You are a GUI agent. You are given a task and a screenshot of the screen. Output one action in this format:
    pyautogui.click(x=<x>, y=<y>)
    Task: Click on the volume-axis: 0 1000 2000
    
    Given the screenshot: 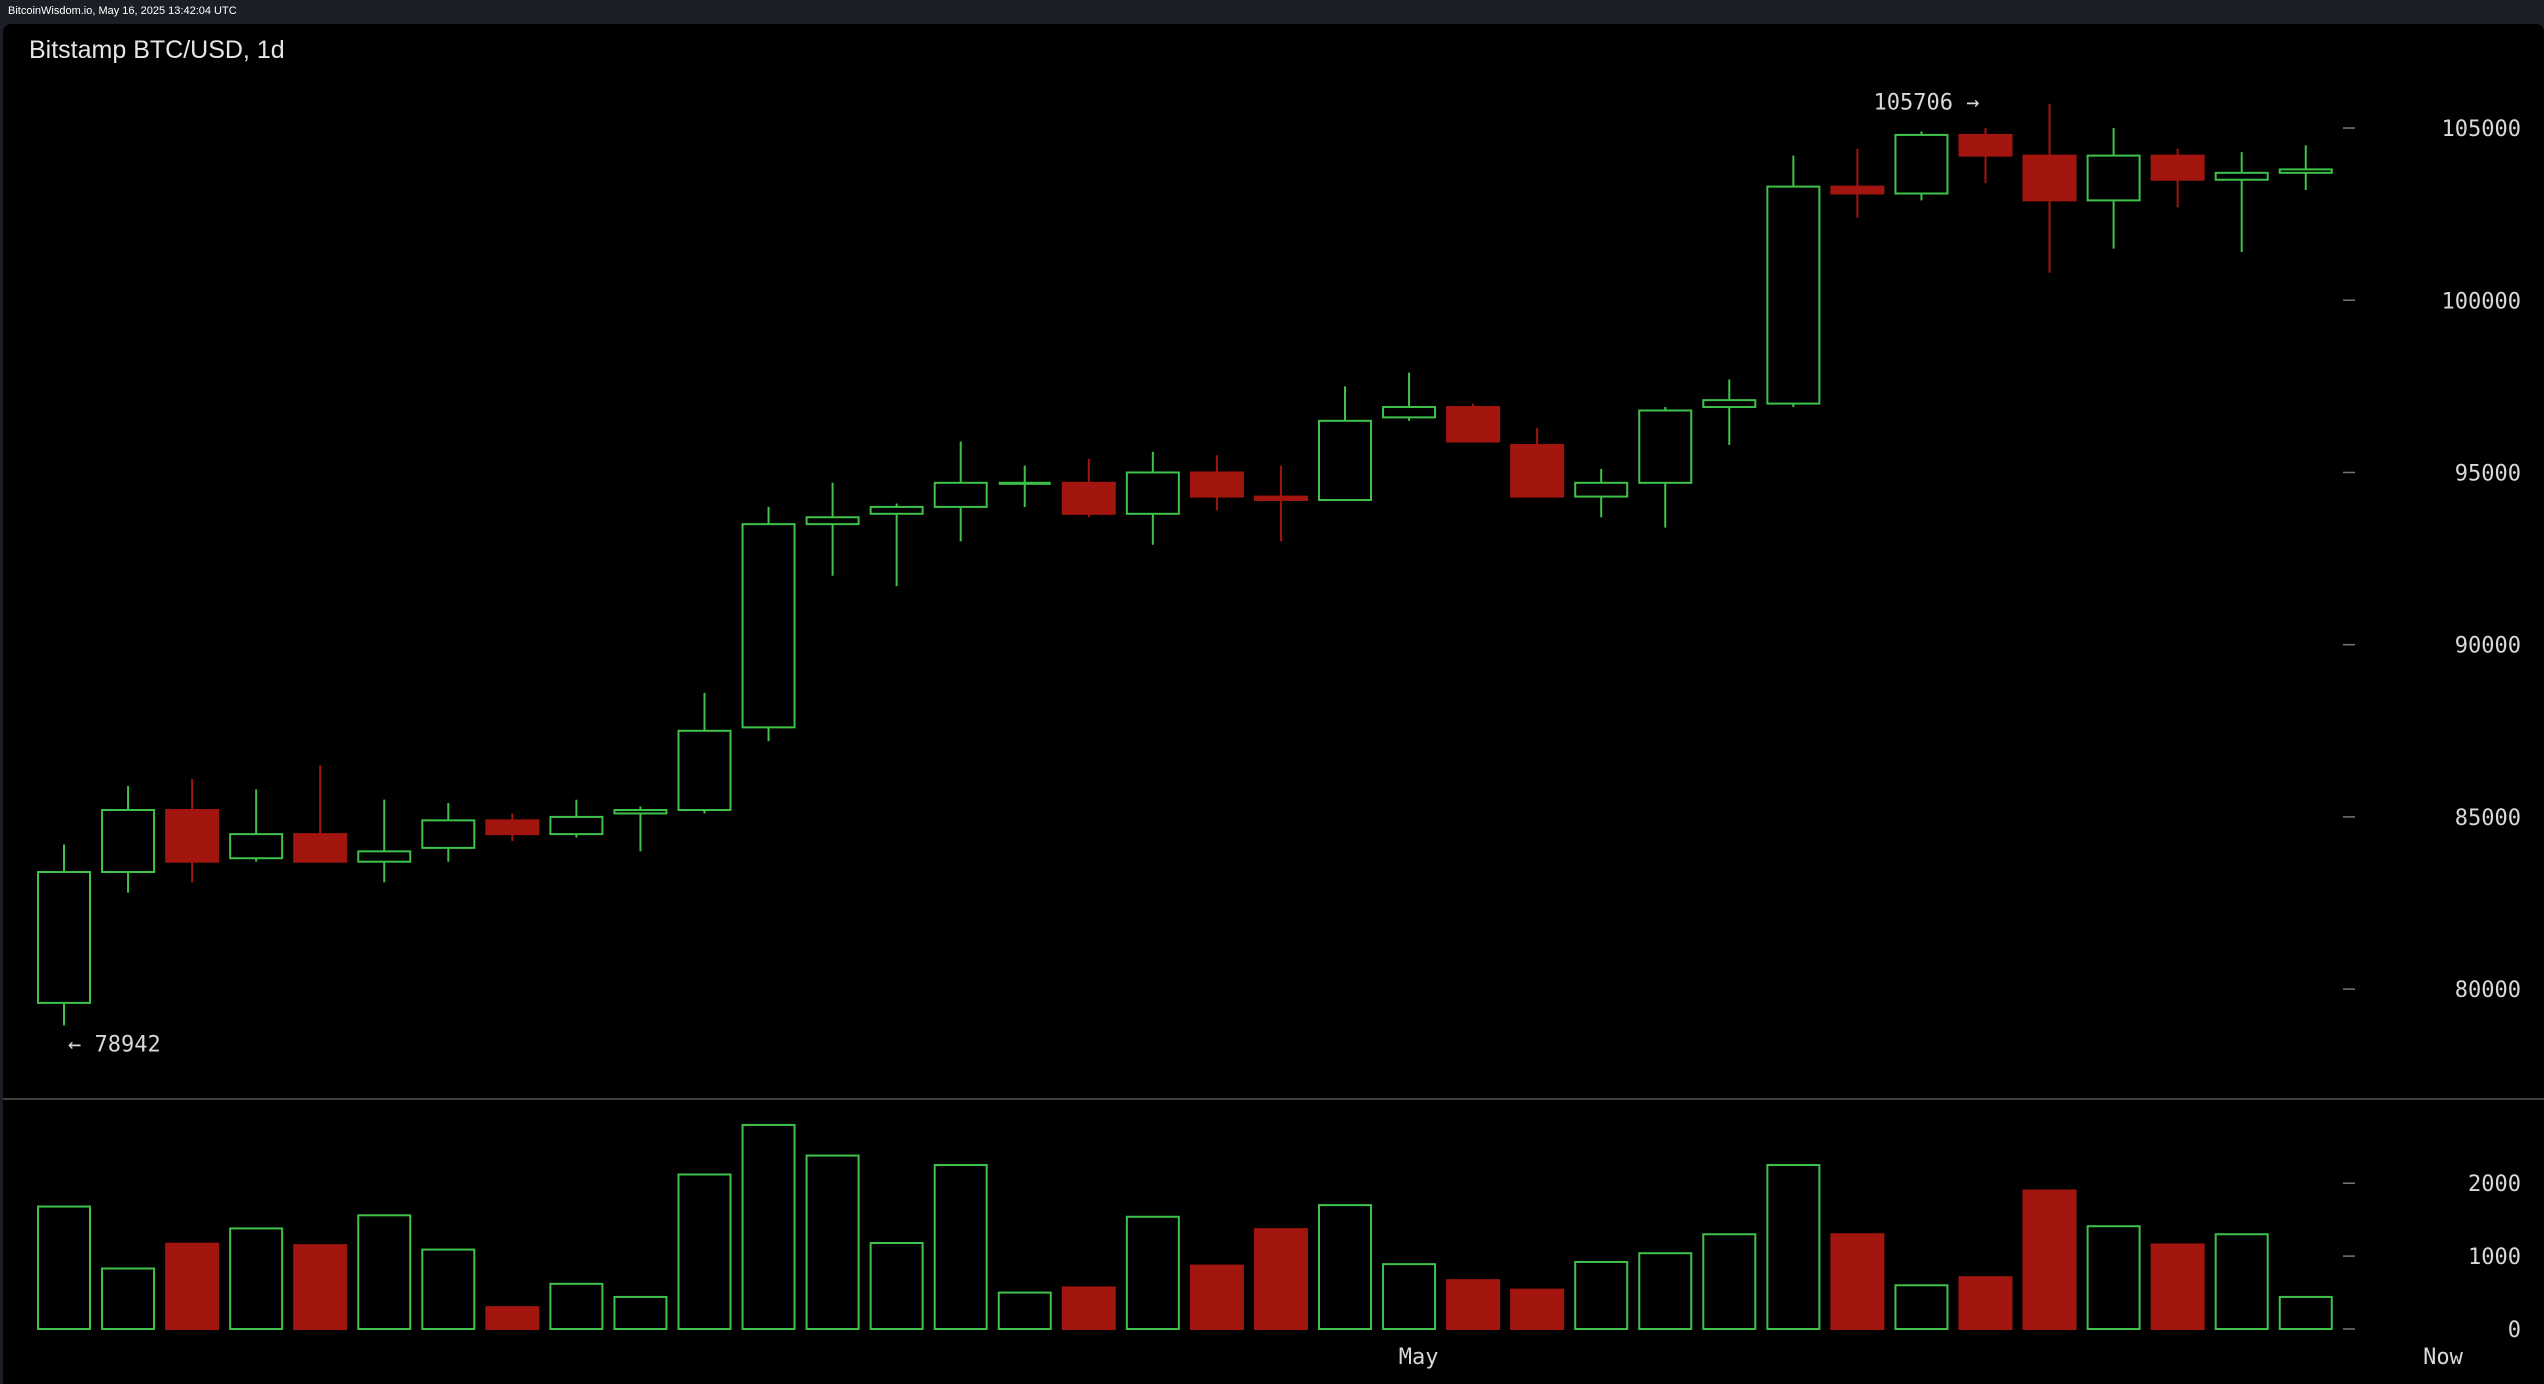 What is the action you would take?
    pyautogui.click(x=2432, y=1257)
    